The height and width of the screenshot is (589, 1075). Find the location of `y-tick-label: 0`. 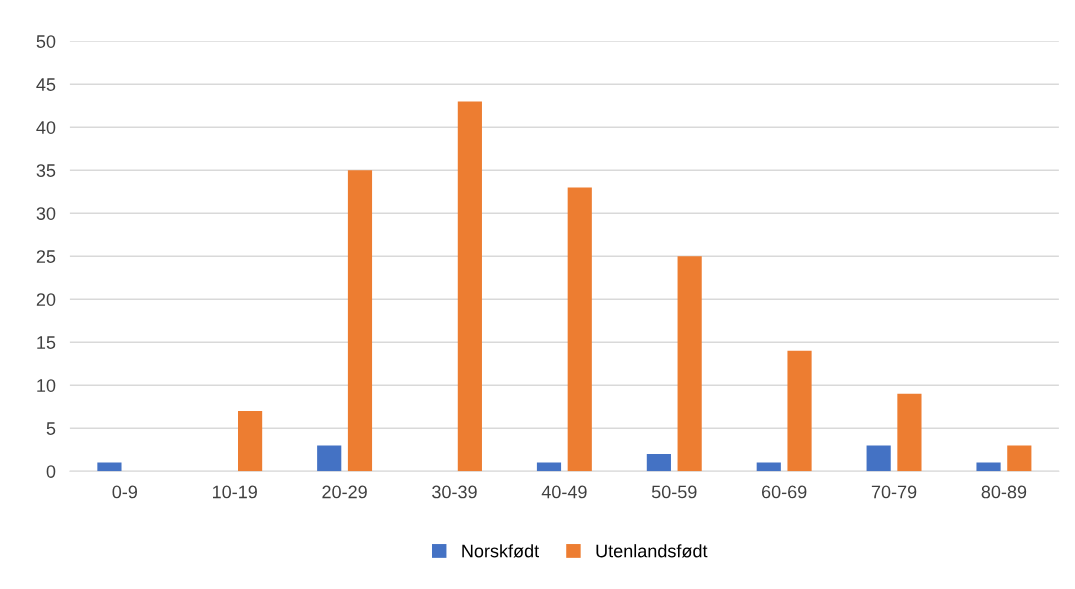

y-tick-label: 0 is located at coordinates (51, 471).